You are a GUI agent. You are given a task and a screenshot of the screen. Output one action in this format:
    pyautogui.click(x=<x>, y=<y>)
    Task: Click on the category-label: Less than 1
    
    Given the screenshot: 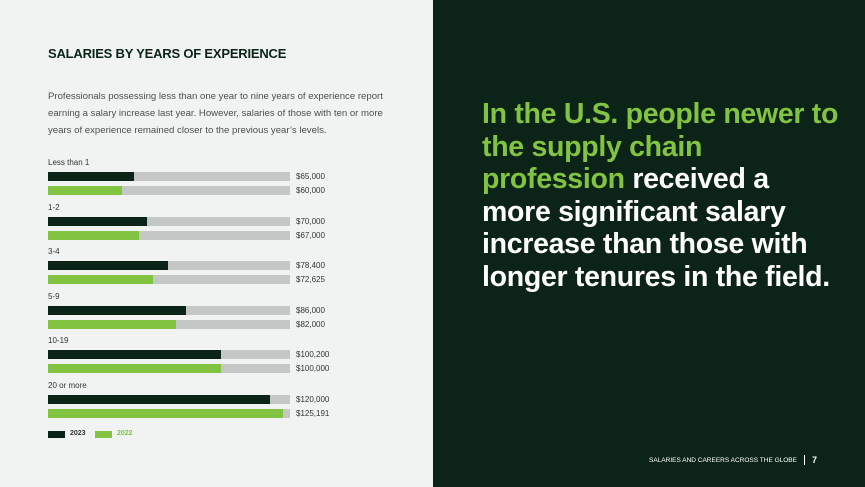 What is the action you would take?
    pyautogui.click(x=69, y=162)
    